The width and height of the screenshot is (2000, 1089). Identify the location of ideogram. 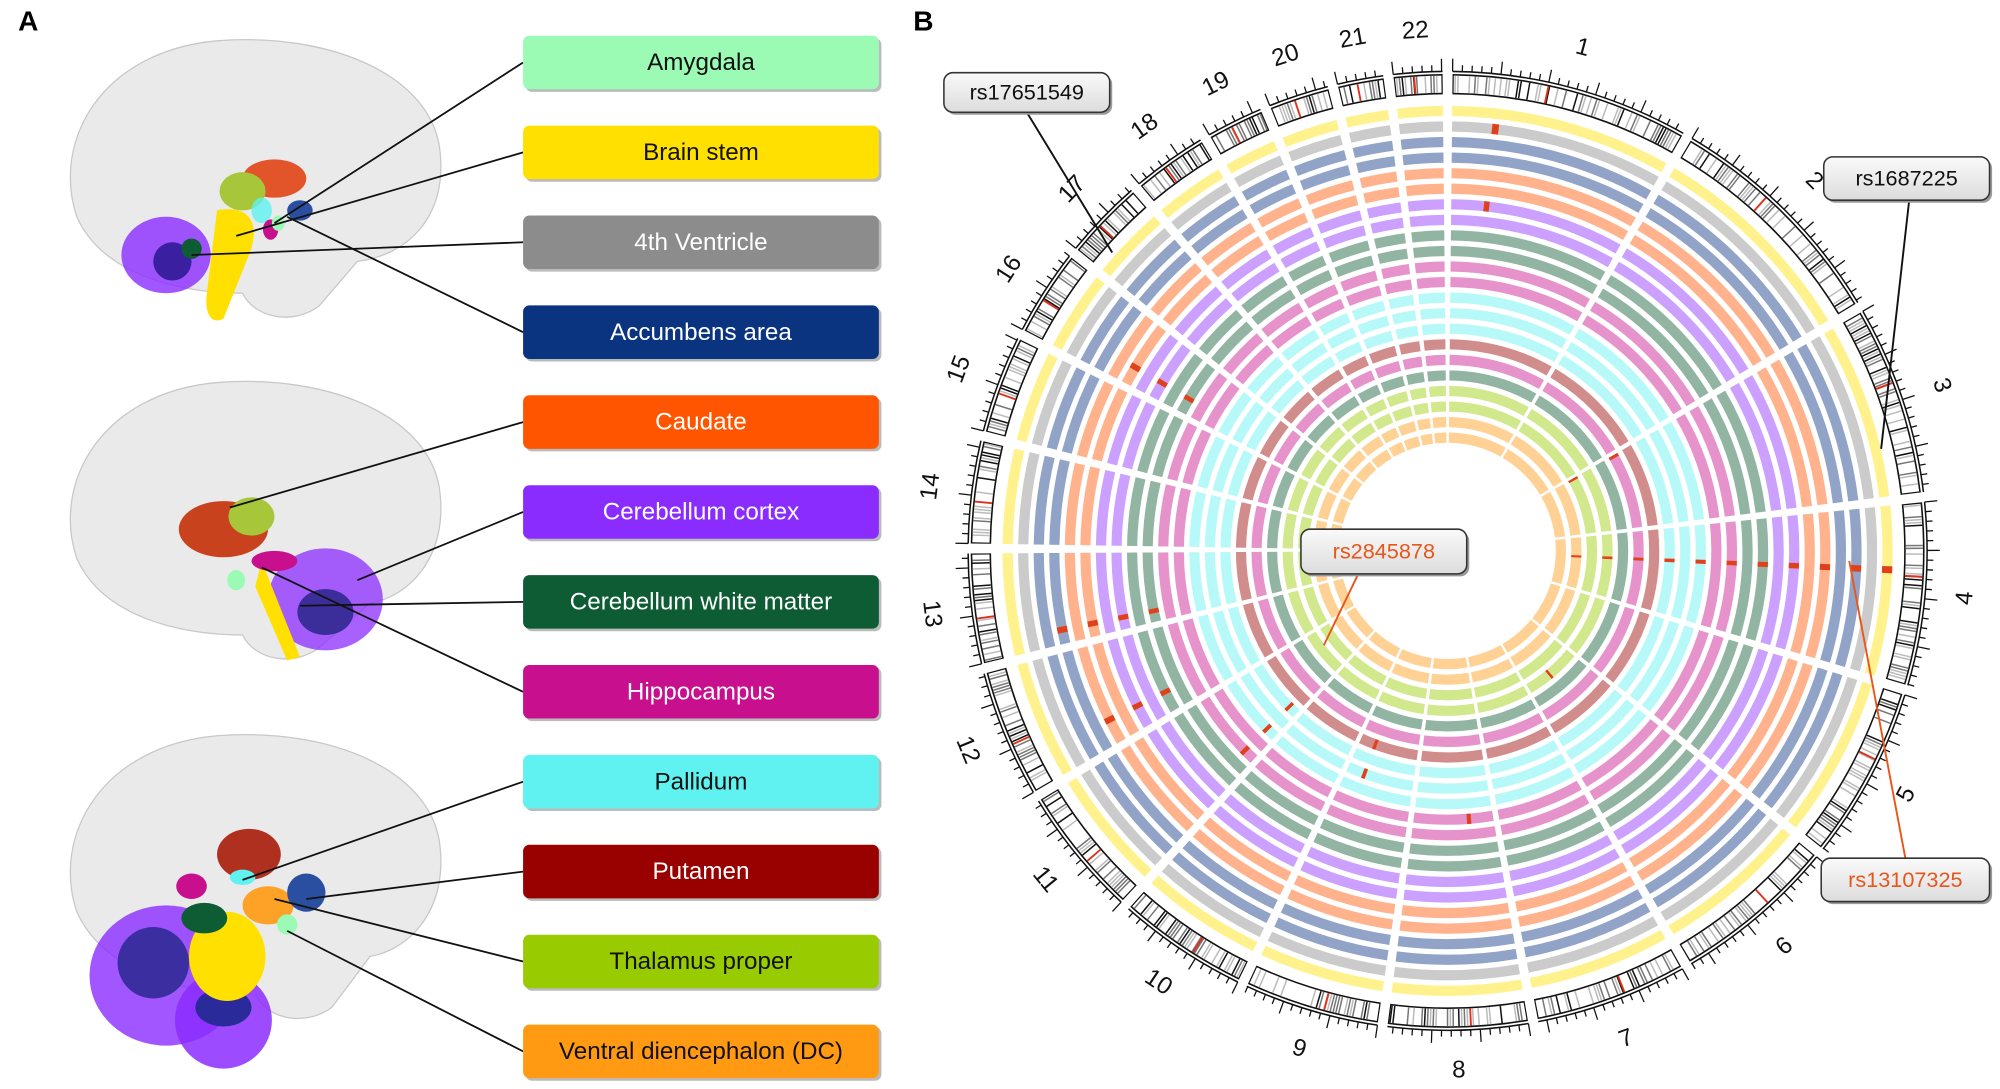
(1567, 113).